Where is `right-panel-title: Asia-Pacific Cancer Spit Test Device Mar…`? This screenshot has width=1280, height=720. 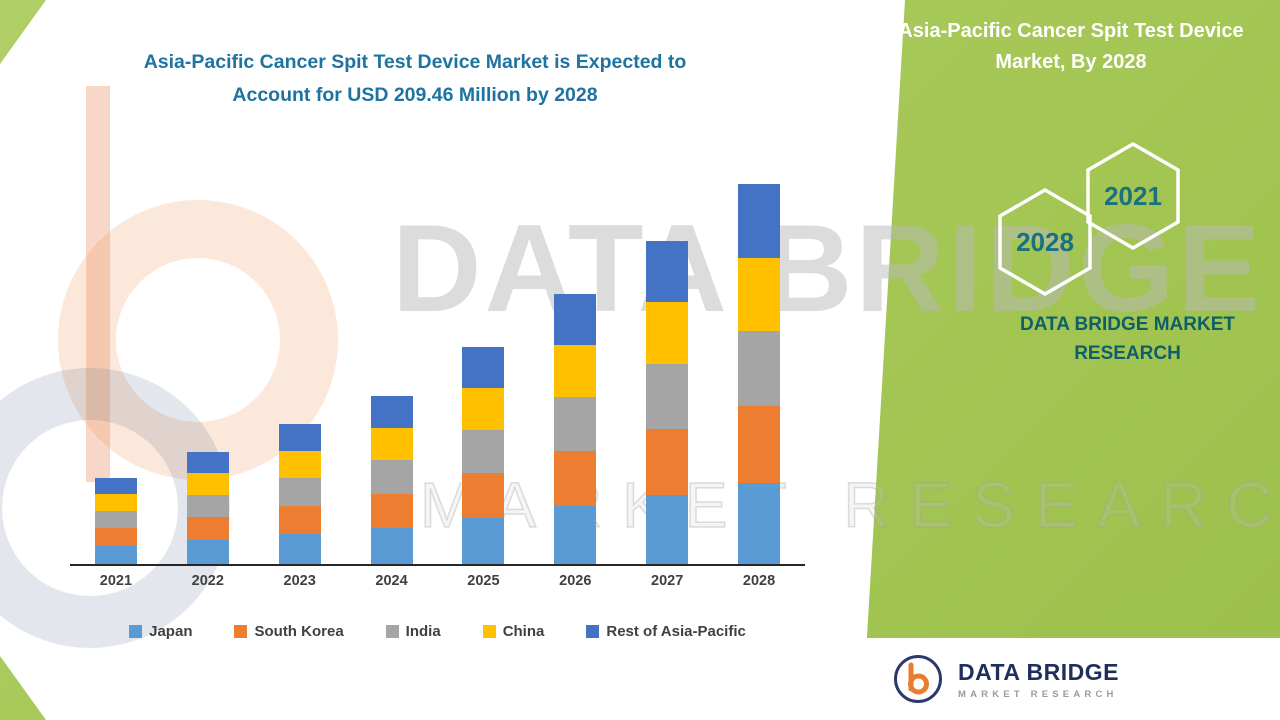
right-panel-title: Asia-Pacific Cancer Spit Test Device Mar… is located at coordinates (1071, 47).